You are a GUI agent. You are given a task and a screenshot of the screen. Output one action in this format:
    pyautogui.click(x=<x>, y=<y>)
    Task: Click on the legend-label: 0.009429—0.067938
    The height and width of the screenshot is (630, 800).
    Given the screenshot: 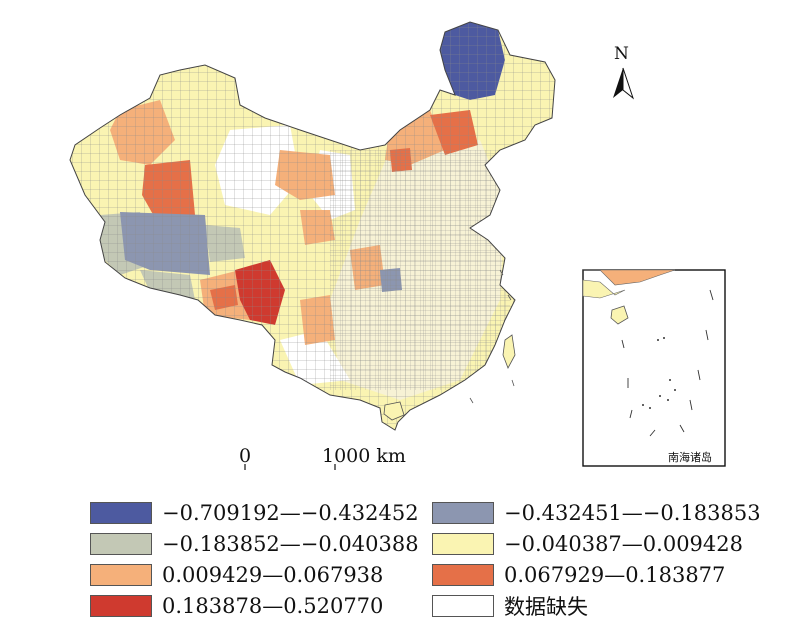 What is the action you would take?
    pyautogui.click(x=273, y=575)
    